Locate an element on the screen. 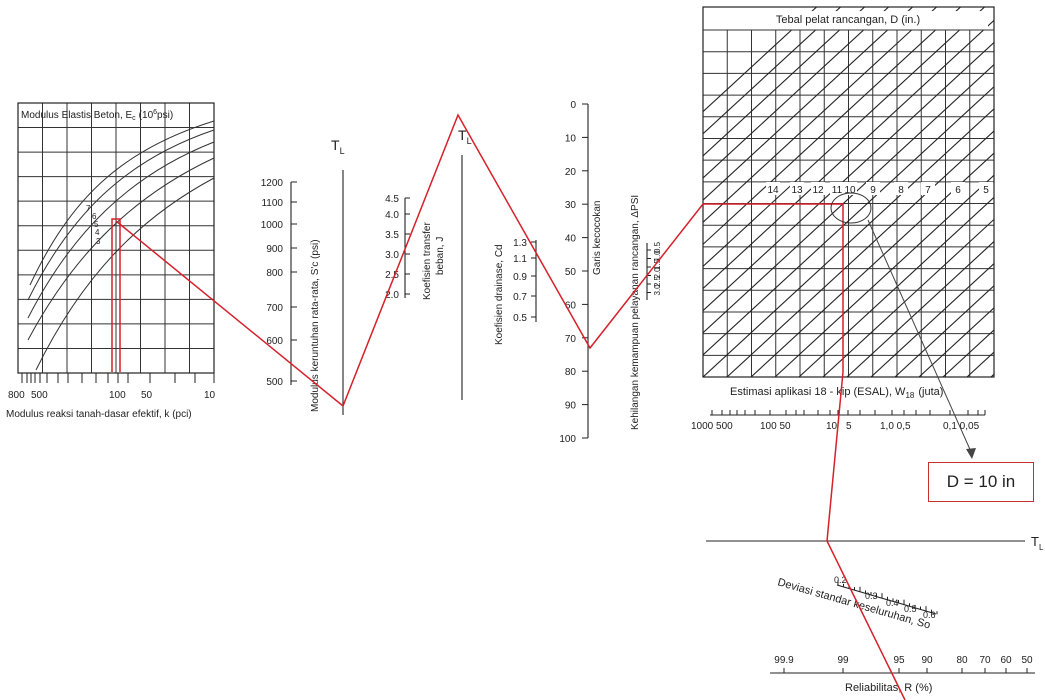 The height and width of the screenshot is (700, 1045). modulus-title: Modulus Elastis Beton, Ec (106psi) is located at coordinates (97, 115).